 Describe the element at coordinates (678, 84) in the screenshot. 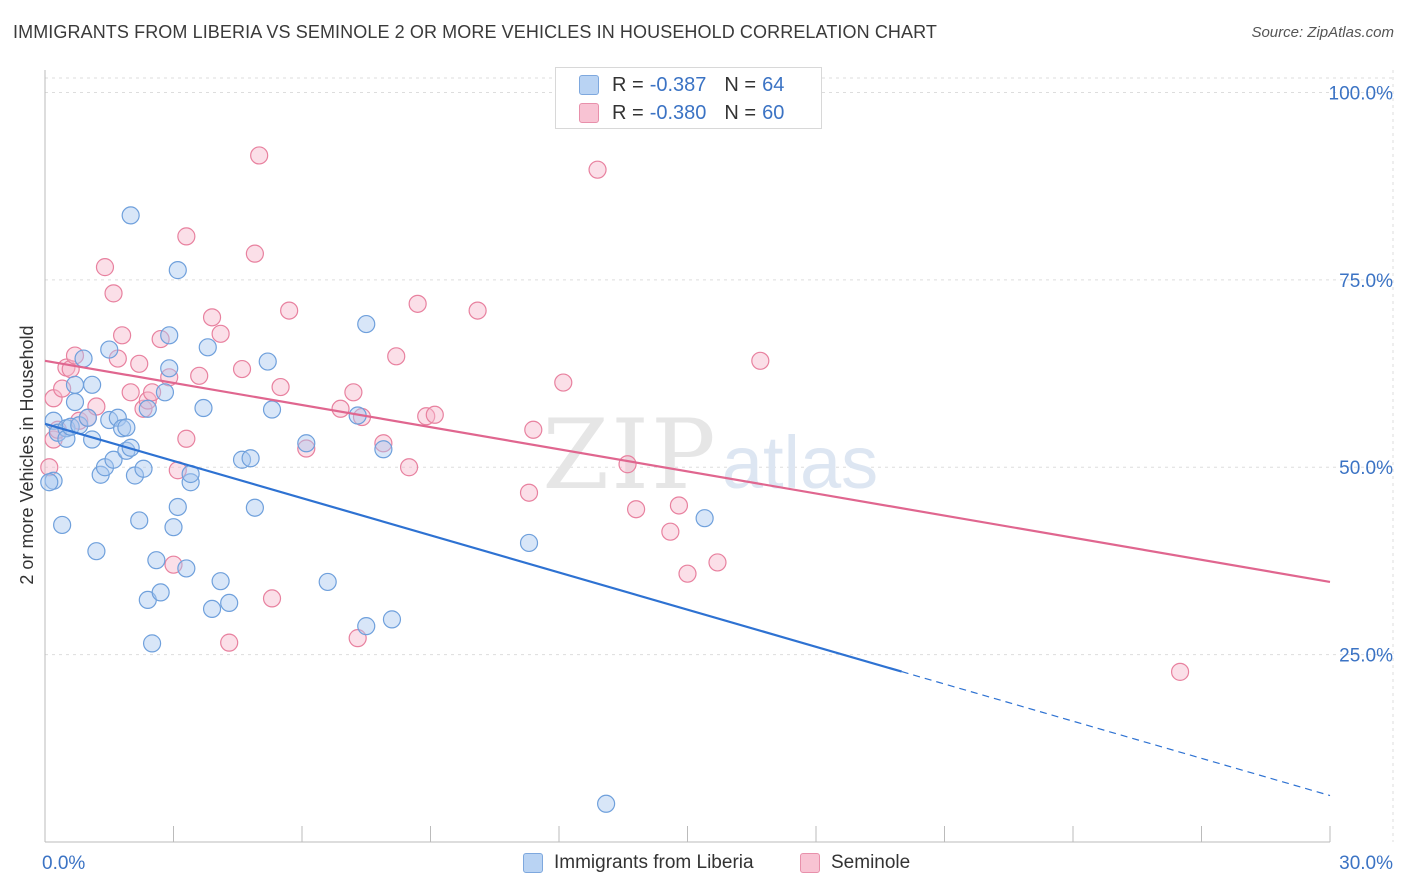

I see `legend-r-value-liberia: -0.387` at that location.